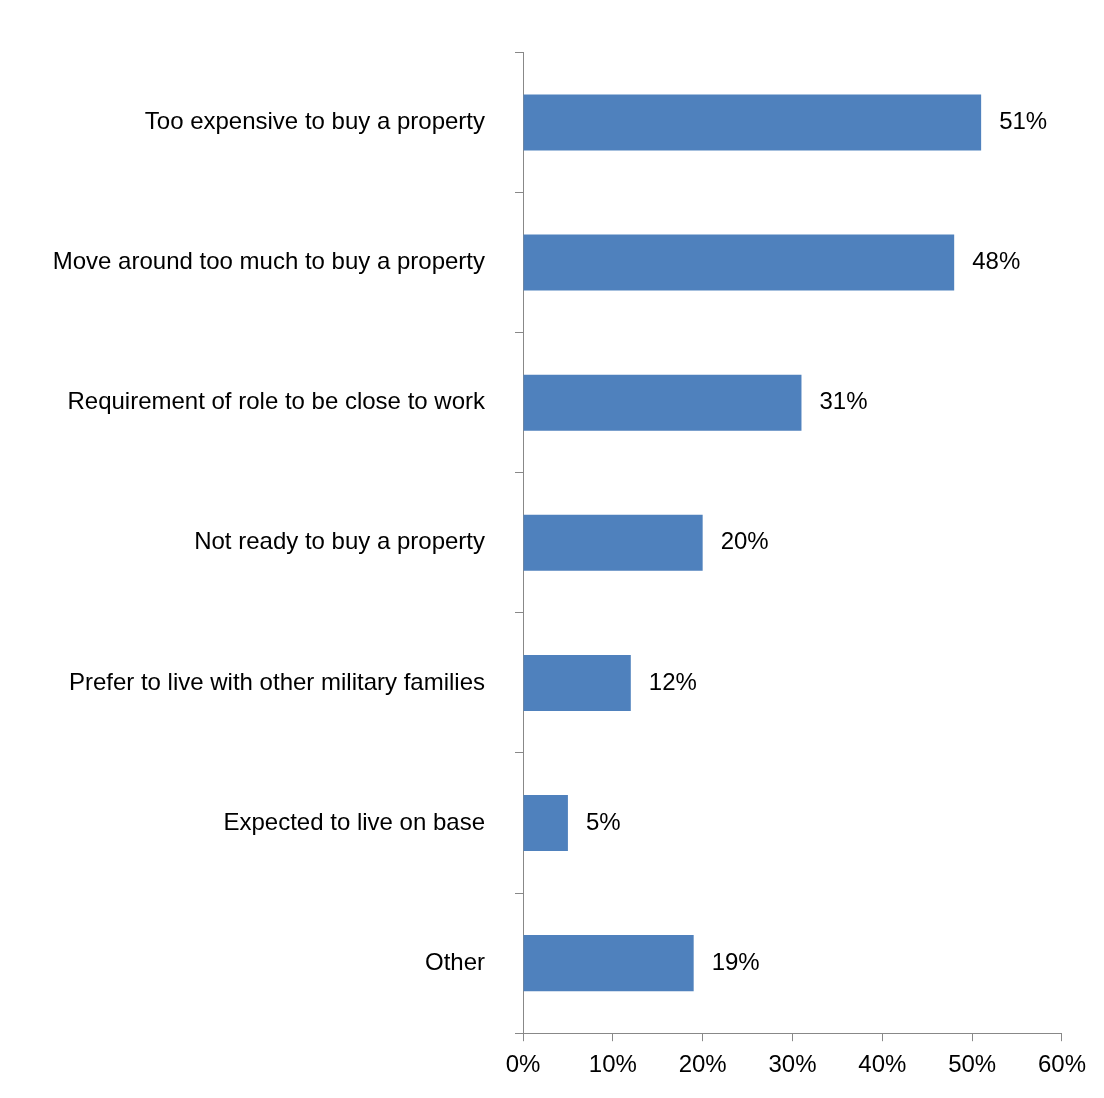 The image size is (1104, 1098). What do you see at coordinates (792, 1064) in the screenshot?
I see `x-tick-label: 30%` at bounding box center [792, 1064].